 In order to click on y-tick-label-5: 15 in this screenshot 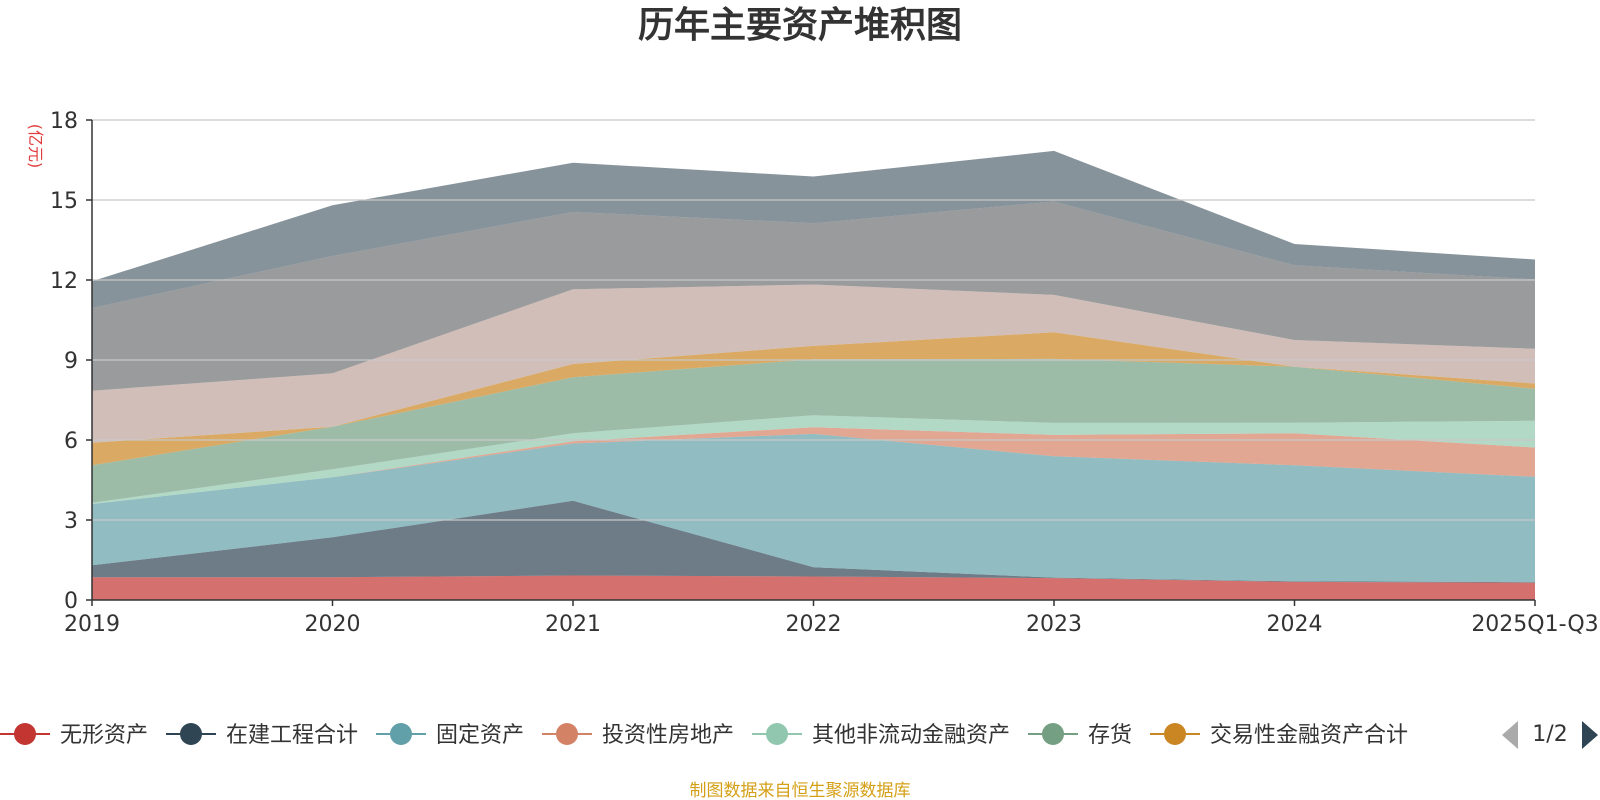, I will do `click(64, 201)`.